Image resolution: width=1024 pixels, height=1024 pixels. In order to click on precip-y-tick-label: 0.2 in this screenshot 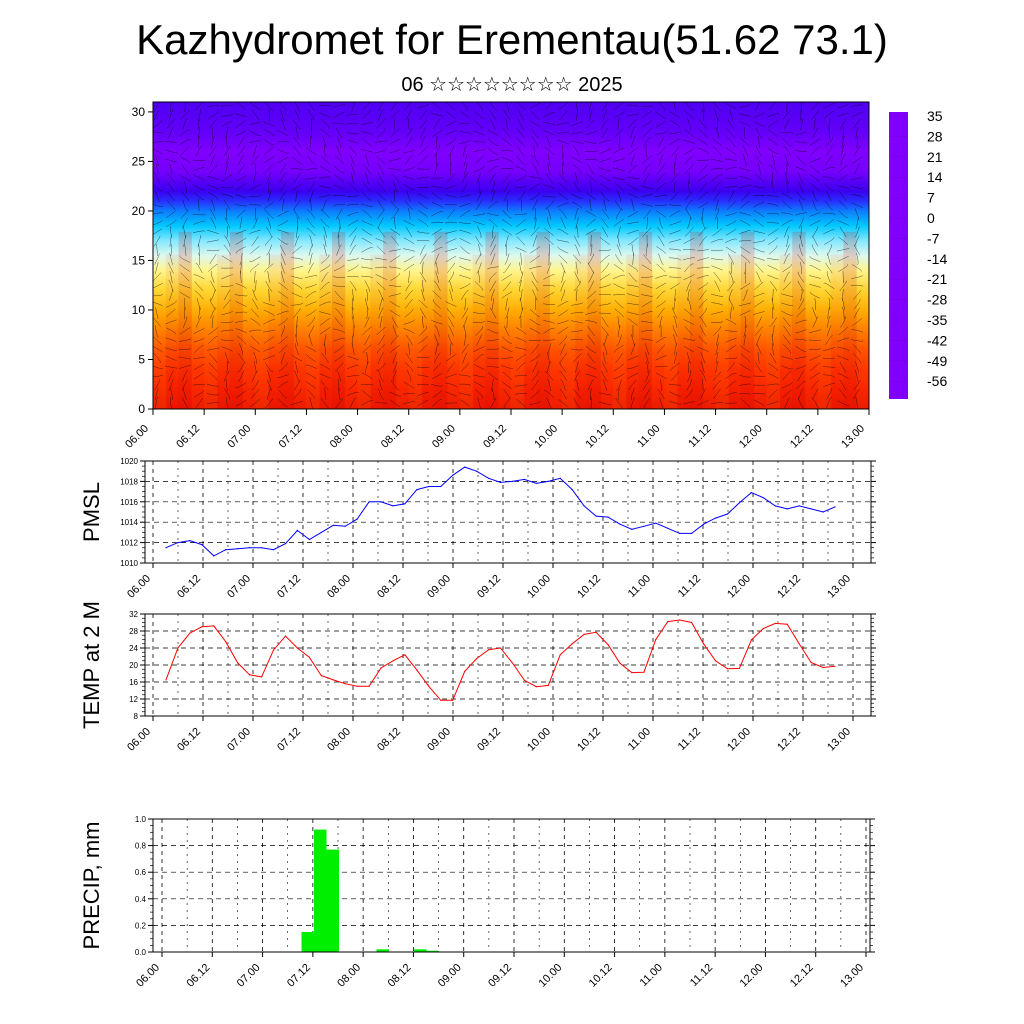, I will do `click(141, 925)`.